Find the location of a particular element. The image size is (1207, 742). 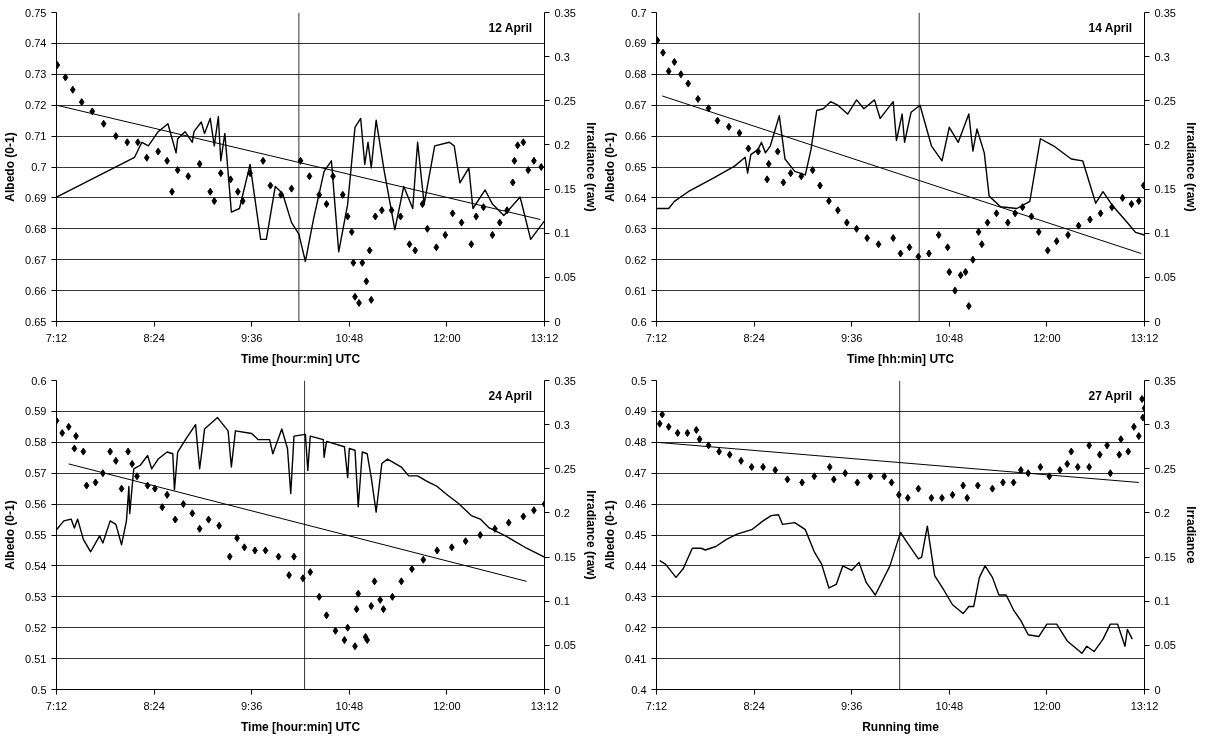

y-tick-label: 0.72 is located at coordinates (36, 105).